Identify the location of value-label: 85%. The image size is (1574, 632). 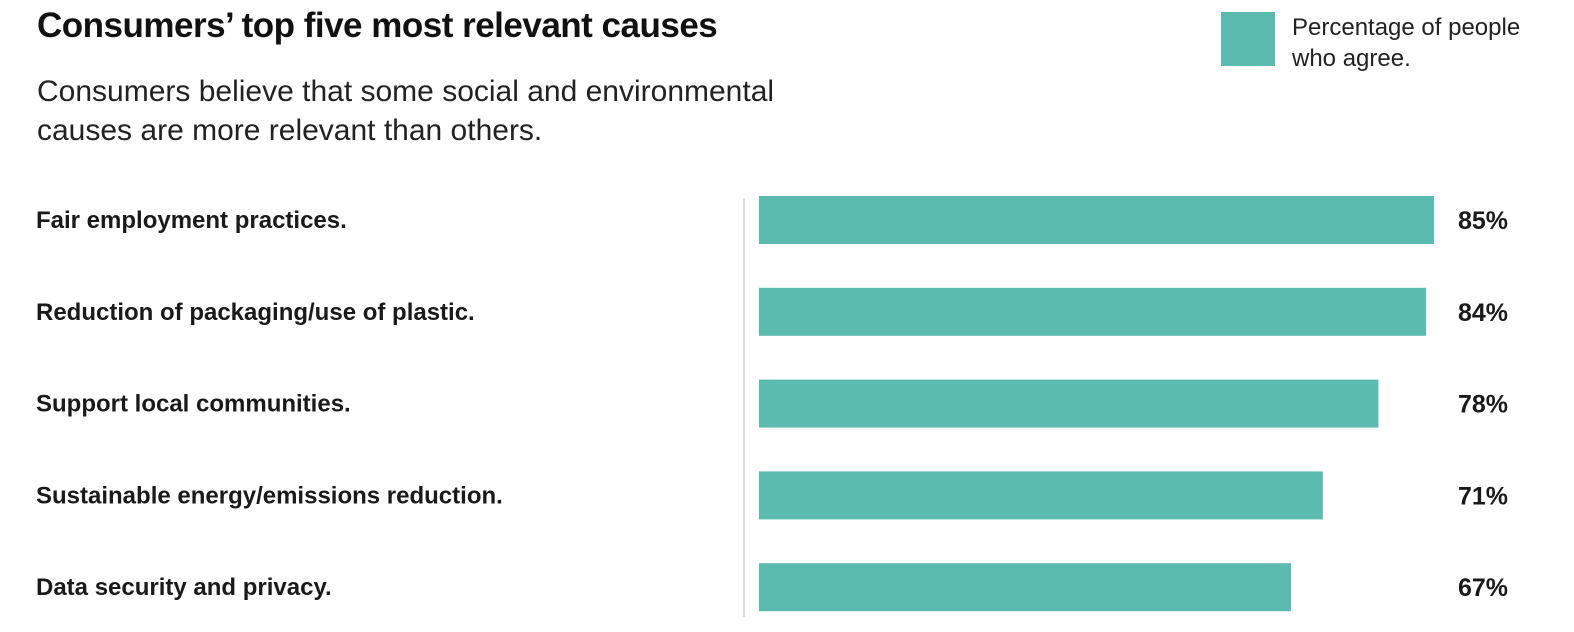
(1483, 221).